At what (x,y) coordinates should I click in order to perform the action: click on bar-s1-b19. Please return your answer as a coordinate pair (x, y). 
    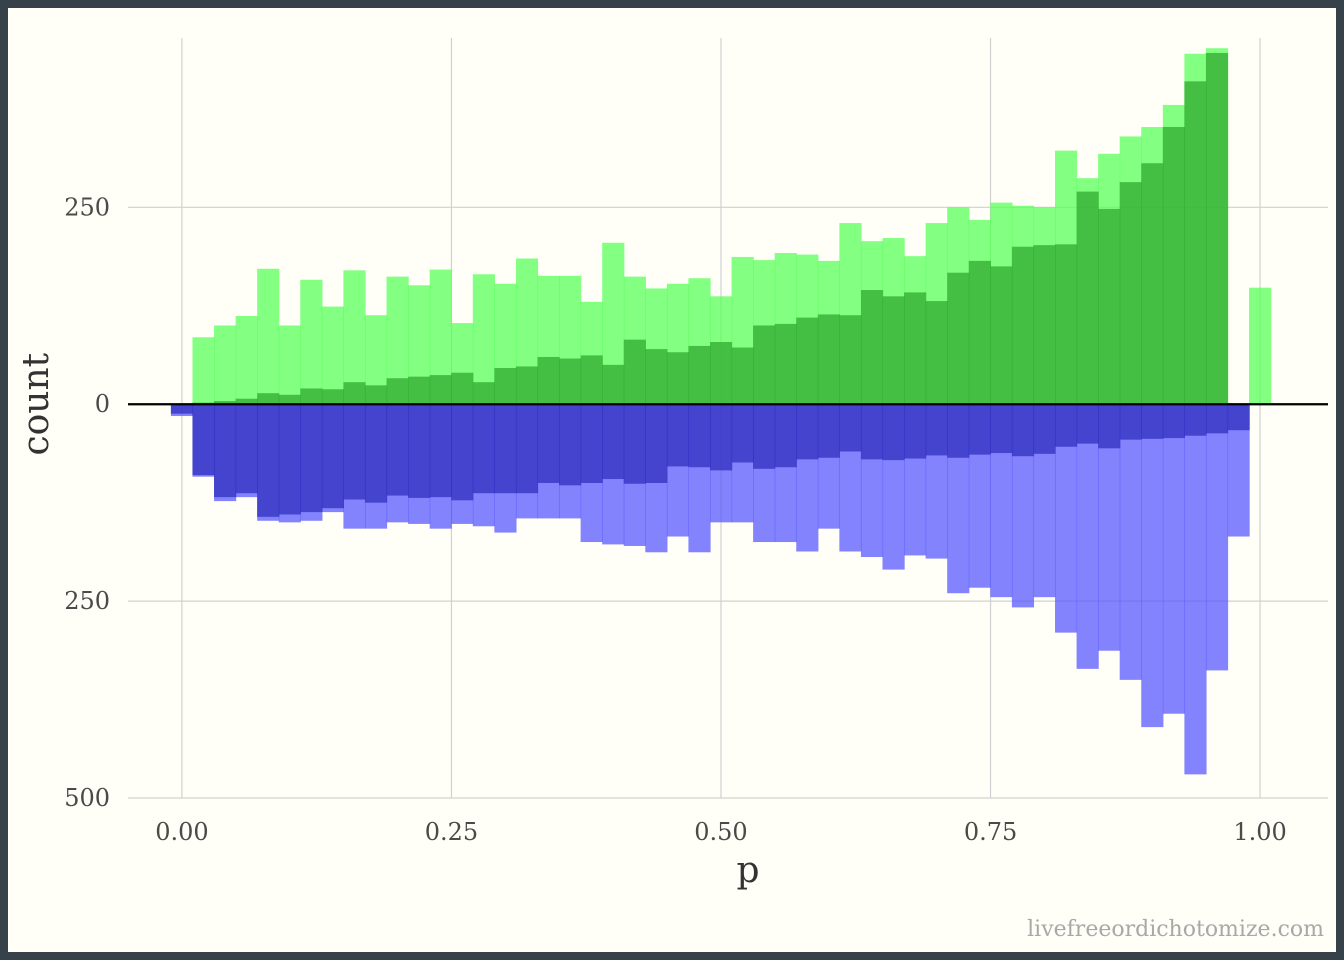
    Looking at the image, I should click on (591, 380).